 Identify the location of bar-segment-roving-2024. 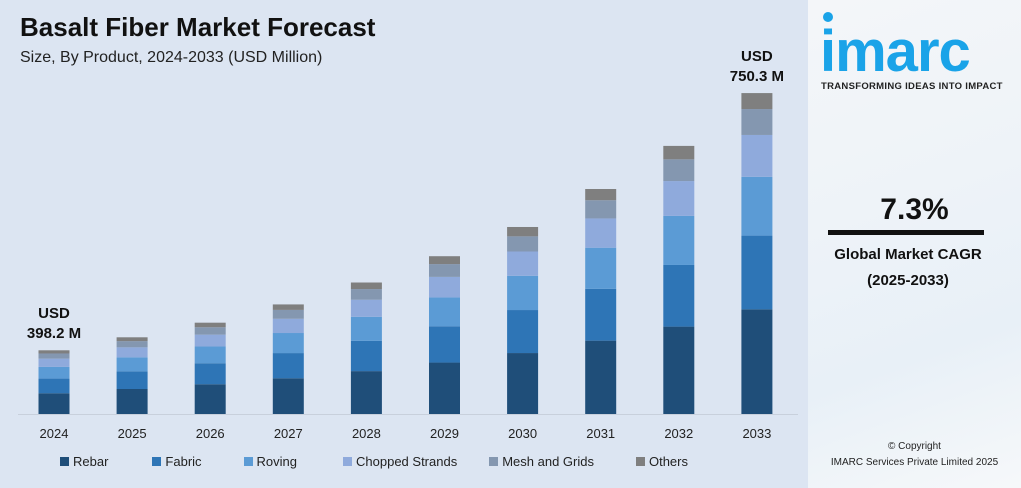
(54, 372).